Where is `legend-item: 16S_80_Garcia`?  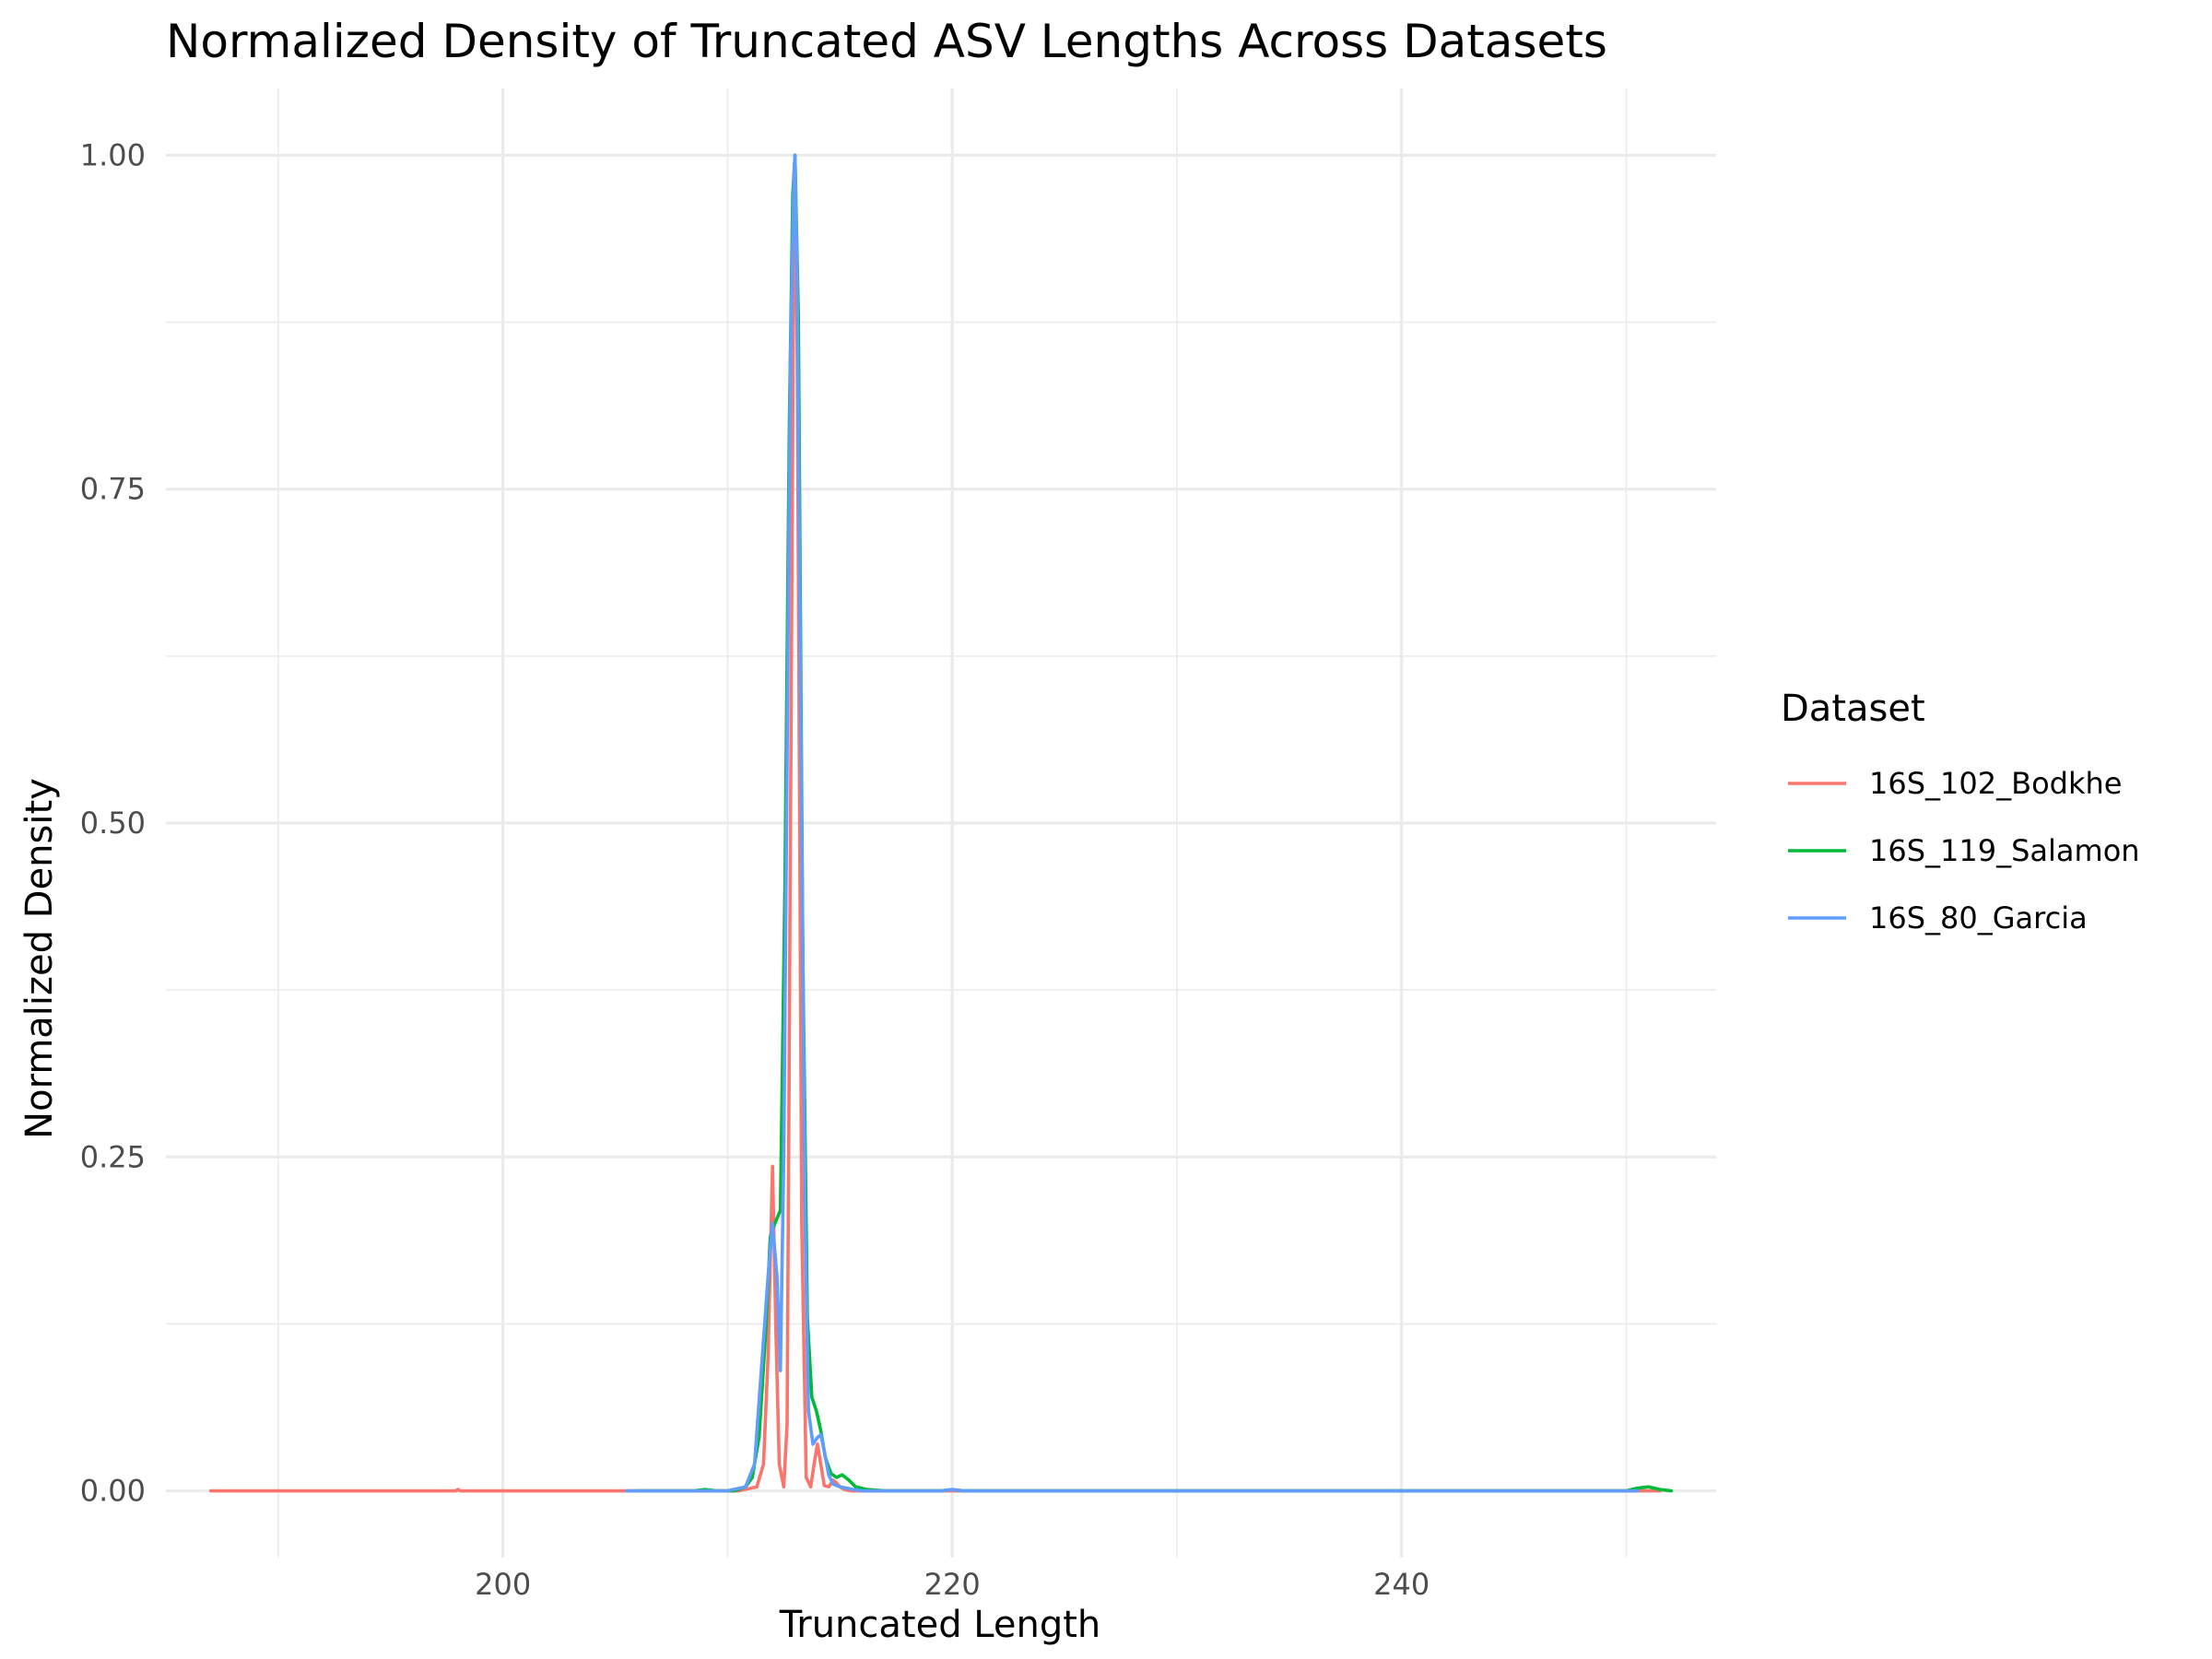
legend-item: 16S_80_Garcia is located at coordinates (1938, 917).